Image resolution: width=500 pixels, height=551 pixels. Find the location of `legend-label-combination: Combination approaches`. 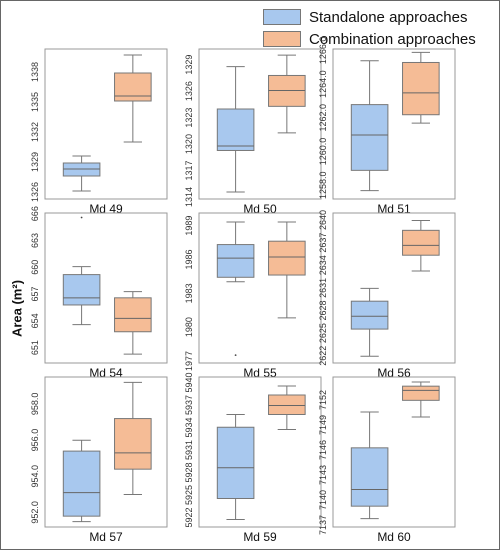

legend-label-combination: Combination approaches is located at coordinates (392, 39).